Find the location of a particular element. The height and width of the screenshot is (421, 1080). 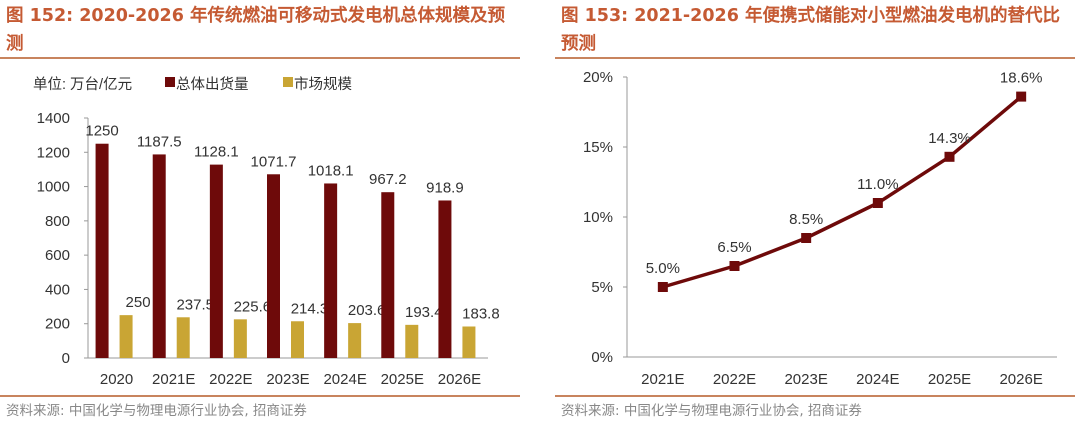

data-label: 6.5% is located at coordinates (734, 247).